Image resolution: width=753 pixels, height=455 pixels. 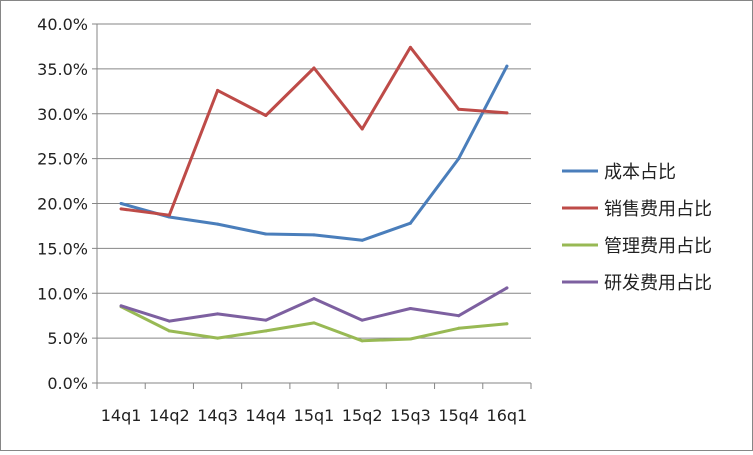 What do you see at coordinates (410, 415) in the screenshot?
I see `x-tick-label: 15q3` at bounding box center [410, 415].